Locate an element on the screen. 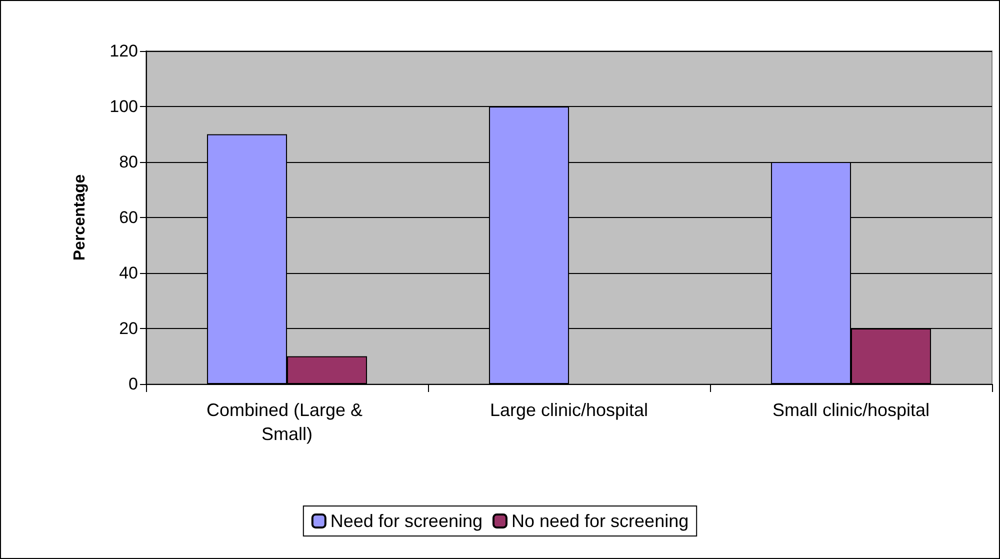  legend-label: Need for screening is located at coordinates (406, 521).